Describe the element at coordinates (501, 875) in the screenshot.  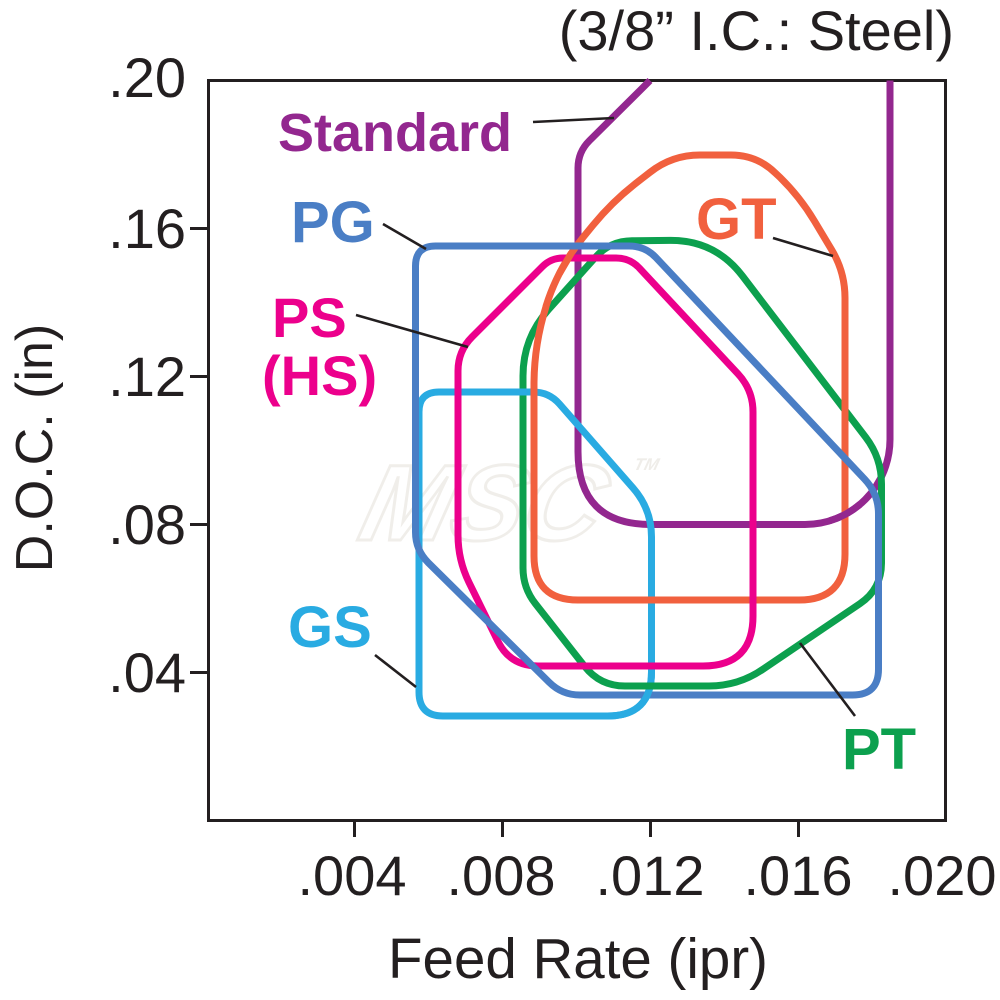
I see `svg-text: .008` at that location.